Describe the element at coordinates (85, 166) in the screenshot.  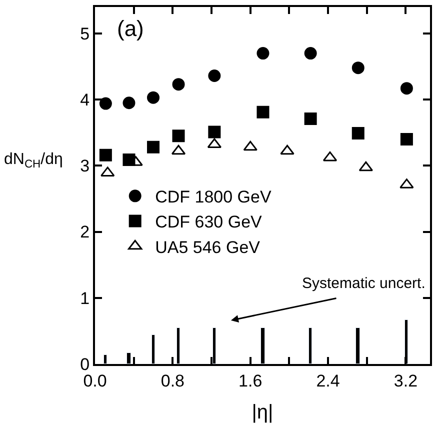
I see `y-tick-label: 3` at that location.